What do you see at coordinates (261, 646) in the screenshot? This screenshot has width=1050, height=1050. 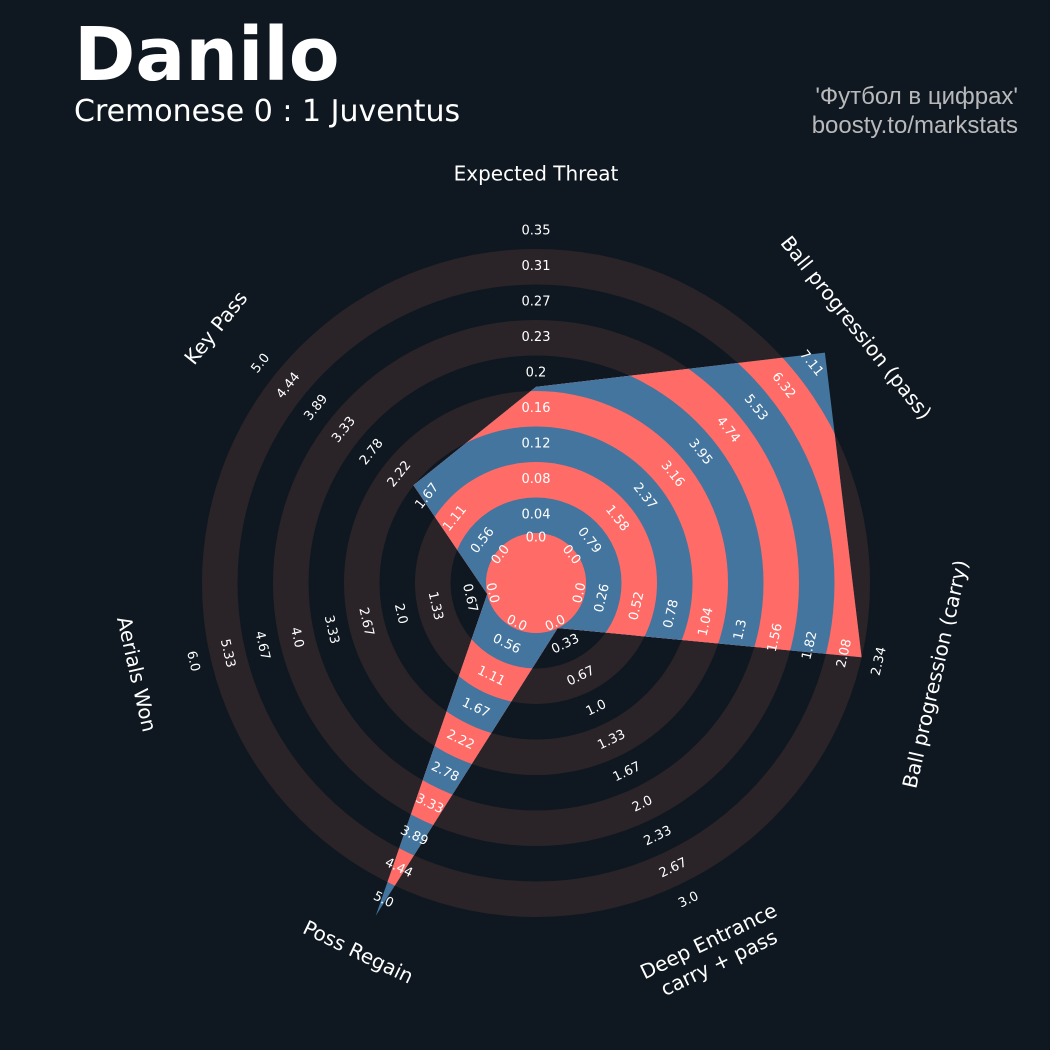 I see `tick-label: 4.67` at bounding box center [261, 646].